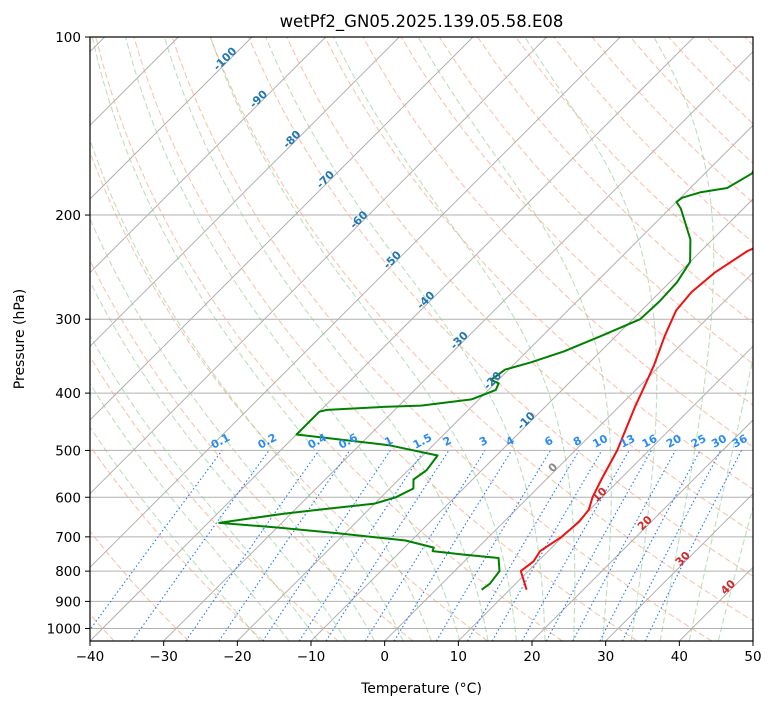  I want to click on y-tick-label: 300, so click(68, 320).